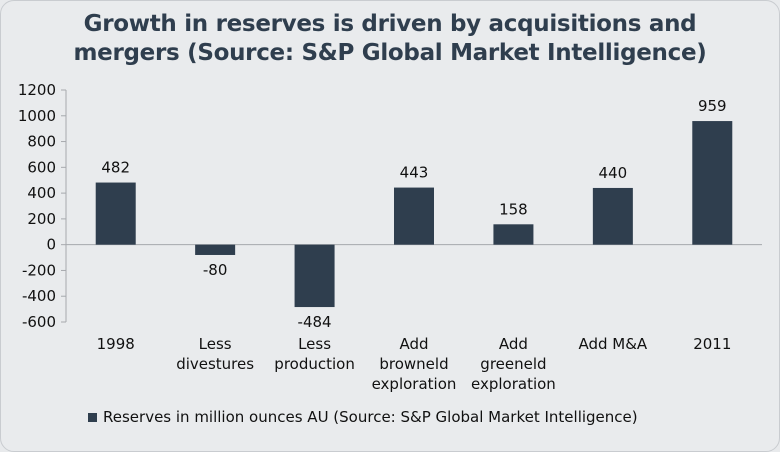 The image size is (780, 452). I want to click on y-tick-label: 400, so click(41, 193).